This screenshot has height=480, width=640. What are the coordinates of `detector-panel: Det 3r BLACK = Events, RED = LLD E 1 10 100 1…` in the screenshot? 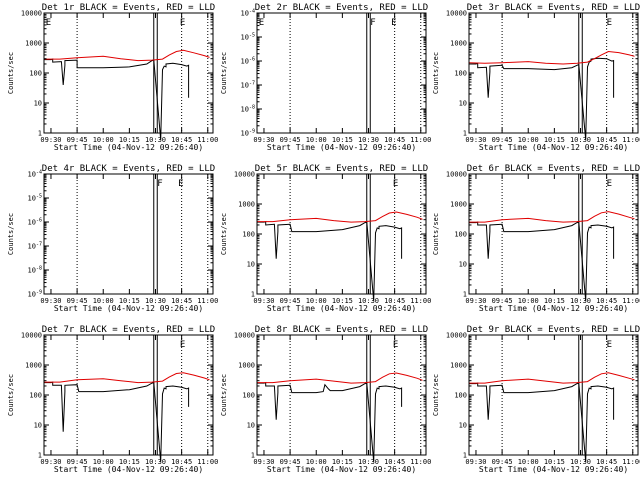 It's located at (536, 77).